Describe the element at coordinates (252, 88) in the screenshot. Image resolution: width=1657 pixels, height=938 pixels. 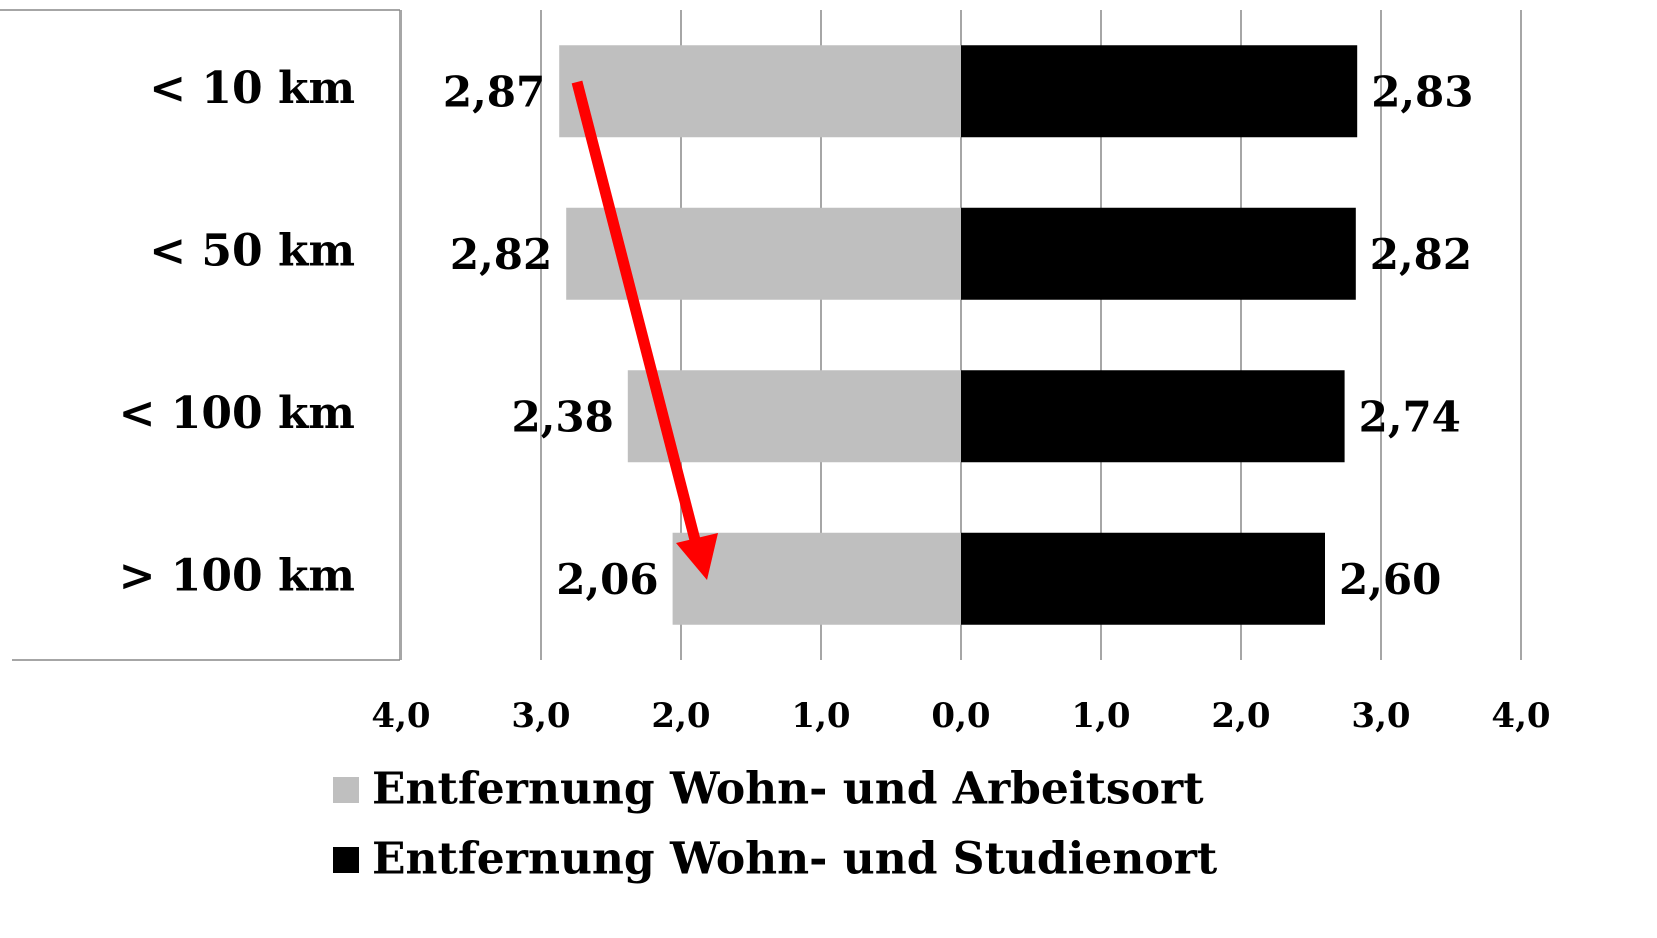
I see `category-label: < 10 km` at that location.